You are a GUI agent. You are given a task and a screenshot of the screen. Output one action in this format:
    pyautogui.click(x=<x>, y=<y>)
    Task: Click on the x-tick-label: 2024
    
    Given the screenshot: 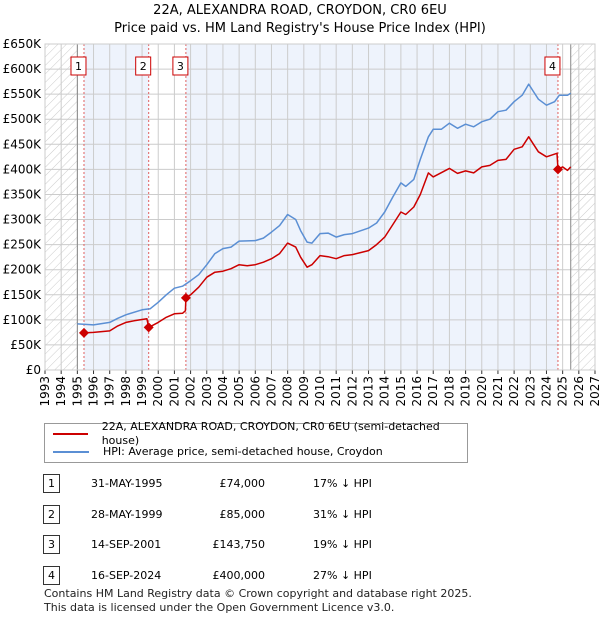 What is the action you would take?
    pyautogui.click(x=546, y=391)
    